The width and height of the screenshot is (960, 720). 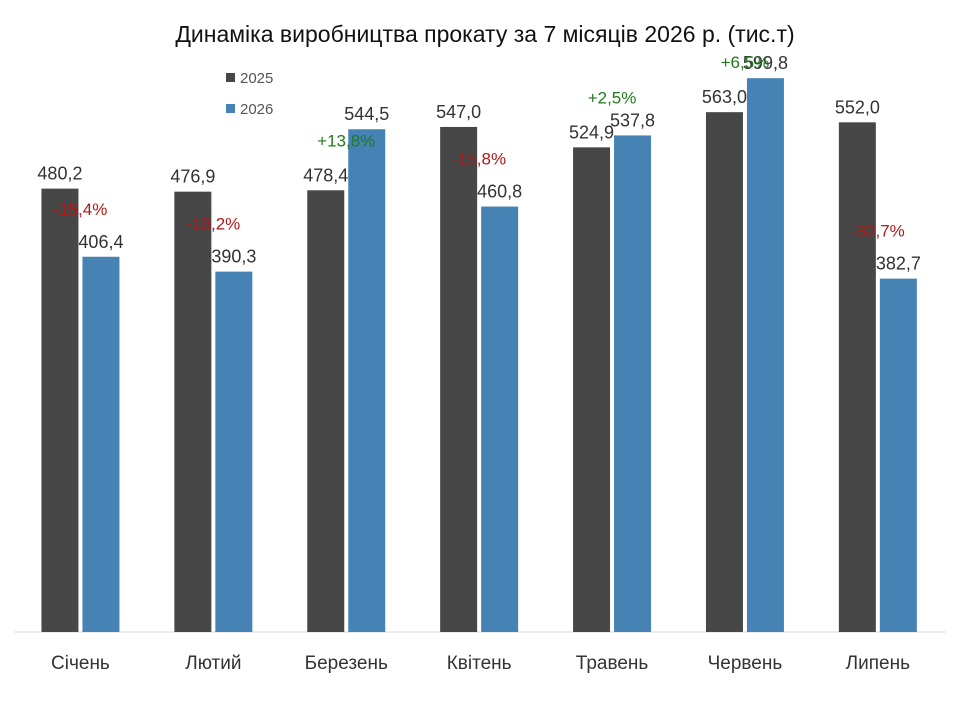 I want to click on change-label-6: -30,7%, so click(x=878, y=231).